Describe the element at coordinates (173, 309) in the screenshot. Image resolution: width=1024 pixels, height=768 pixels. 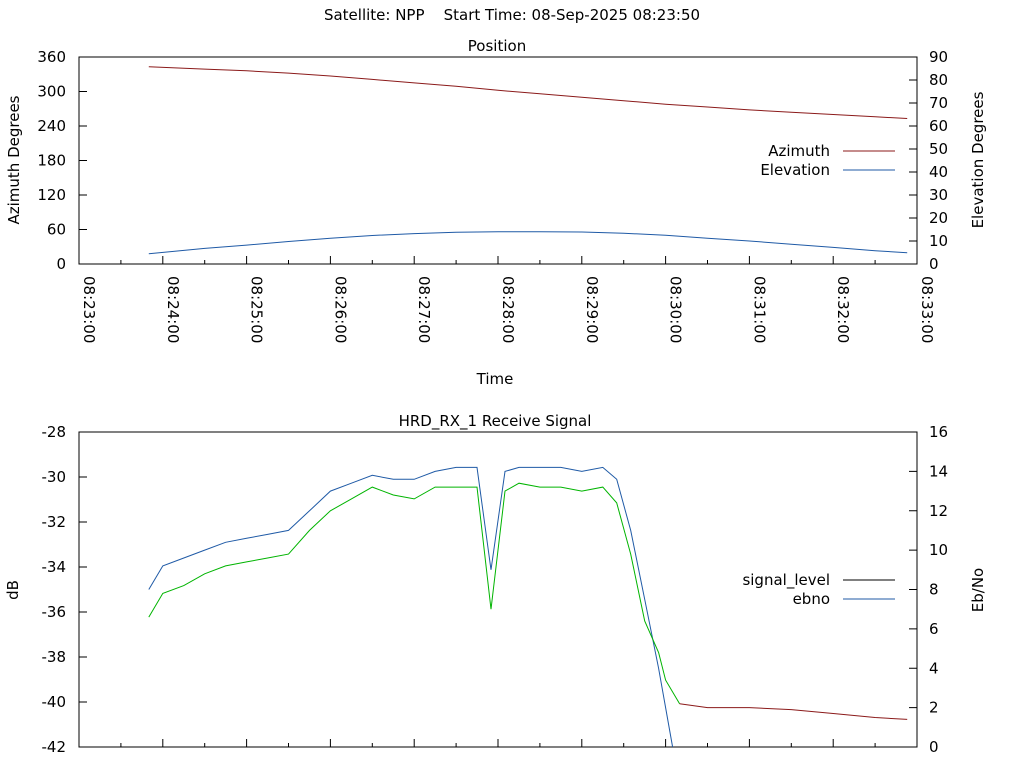
I see `x-tick-label: 08:24:00` at that location.